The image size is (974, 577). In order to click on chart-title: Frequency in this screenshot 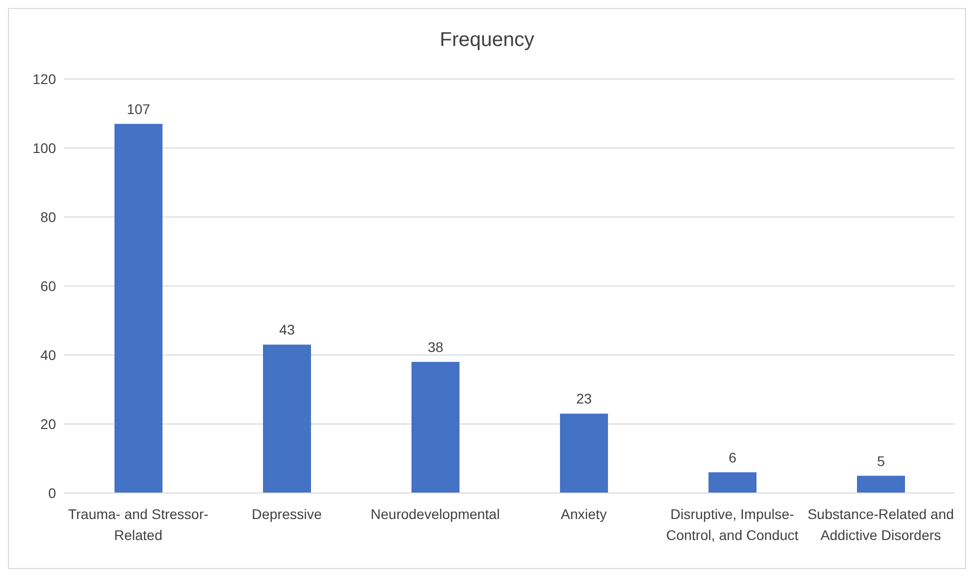, I will do `click(487, 40)`.